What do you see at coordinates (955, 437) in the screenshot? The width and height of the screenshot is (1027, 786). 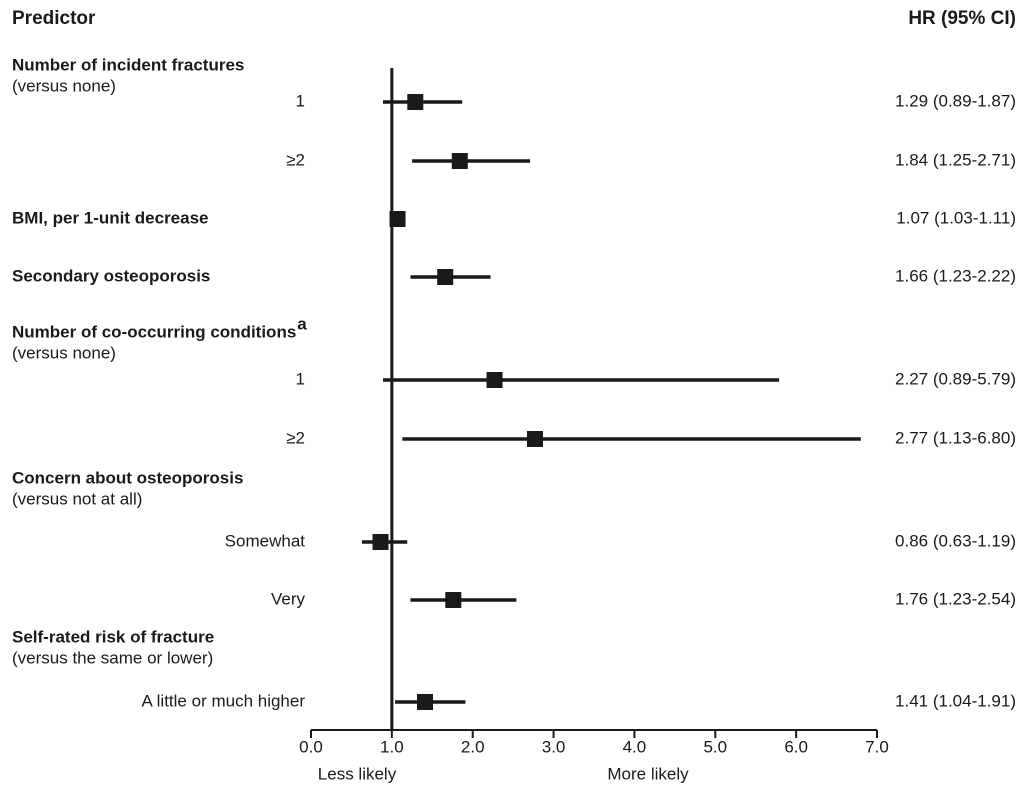 I see `value-label: 2.77 (1.13-6.80)` at bounding box center [955, 437].